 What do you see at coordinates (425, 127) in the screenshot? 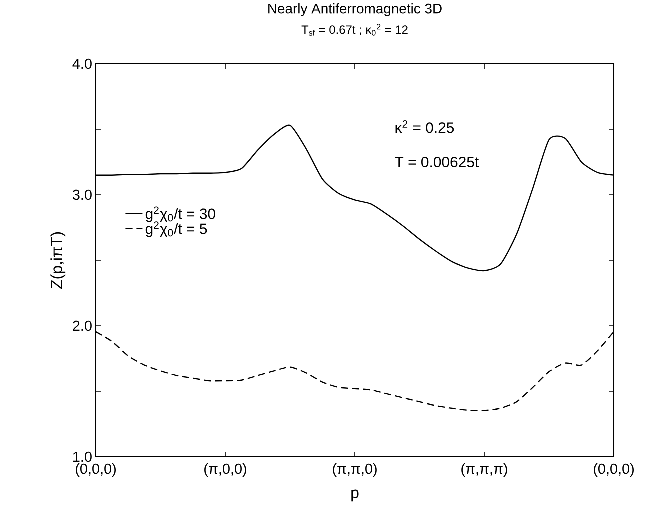
I see `annotation: κ$^{2}$ = 0.25` at bounding box center [425, 127].